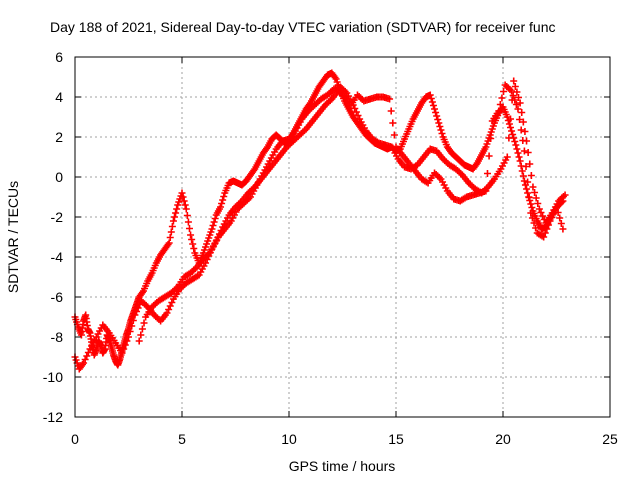  What do you see at coordinates (59, 177) in the screenshot?
I see `y-tick-label: 0` at bounding box center [59, 177].